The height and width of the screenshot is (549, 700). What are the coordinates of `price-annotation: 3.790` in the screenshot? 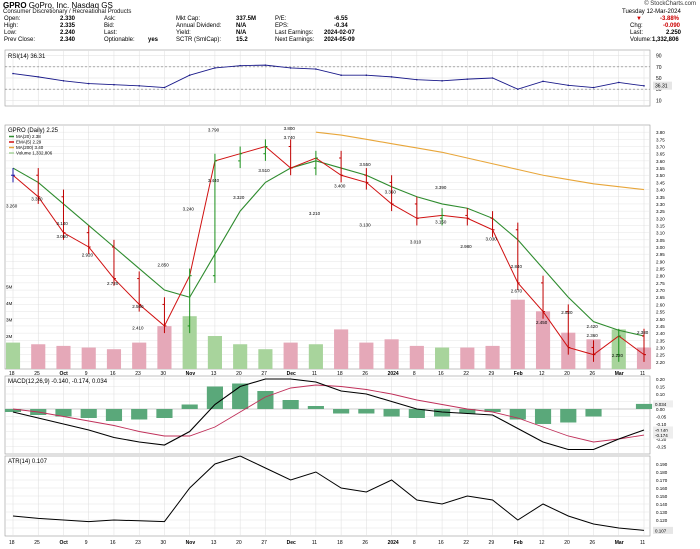 It's located at (214, 130).